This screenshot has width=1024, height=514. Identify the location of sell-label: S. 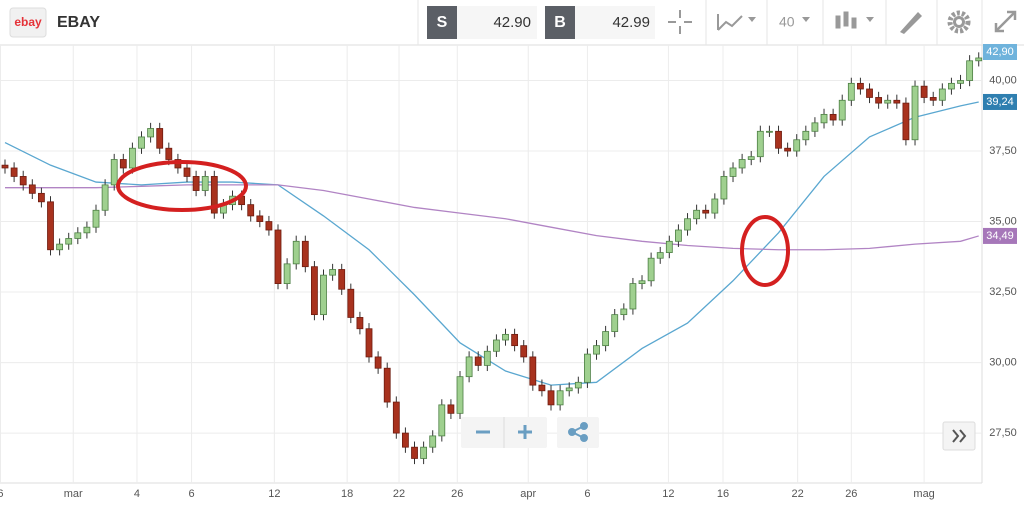
(442, 22).